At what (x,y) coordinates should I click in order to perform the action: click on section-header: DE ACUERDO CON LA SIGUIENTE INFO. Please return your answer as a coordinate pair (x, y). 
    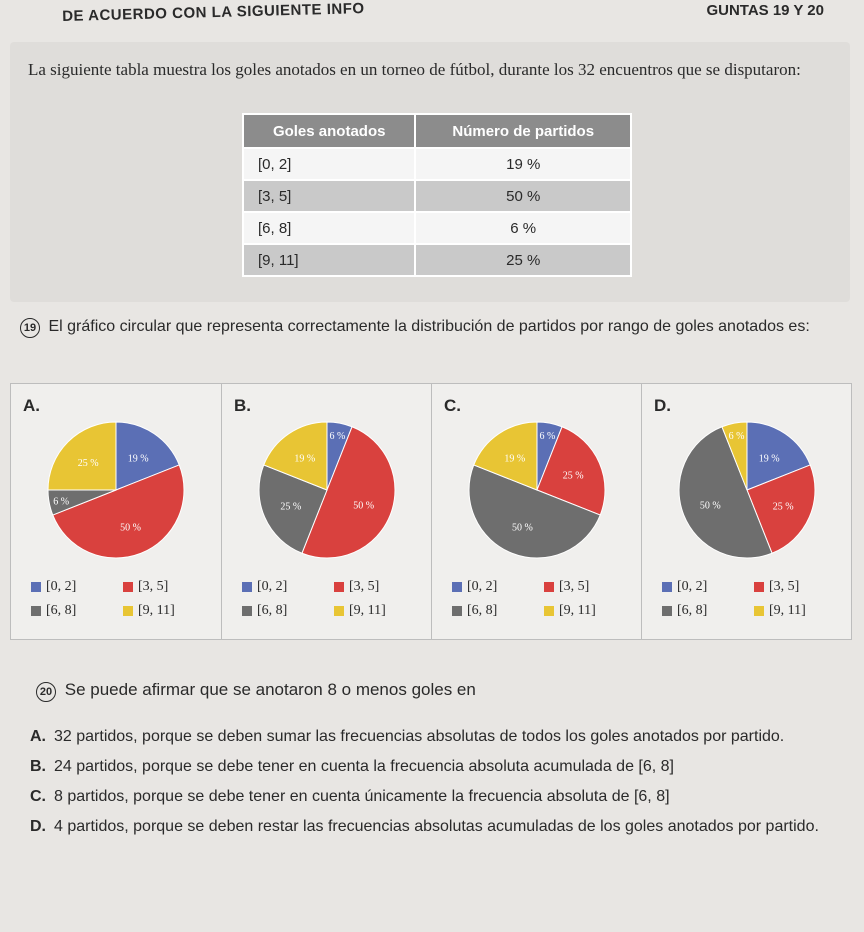
    Looking at the image, I should click on (213, 12).